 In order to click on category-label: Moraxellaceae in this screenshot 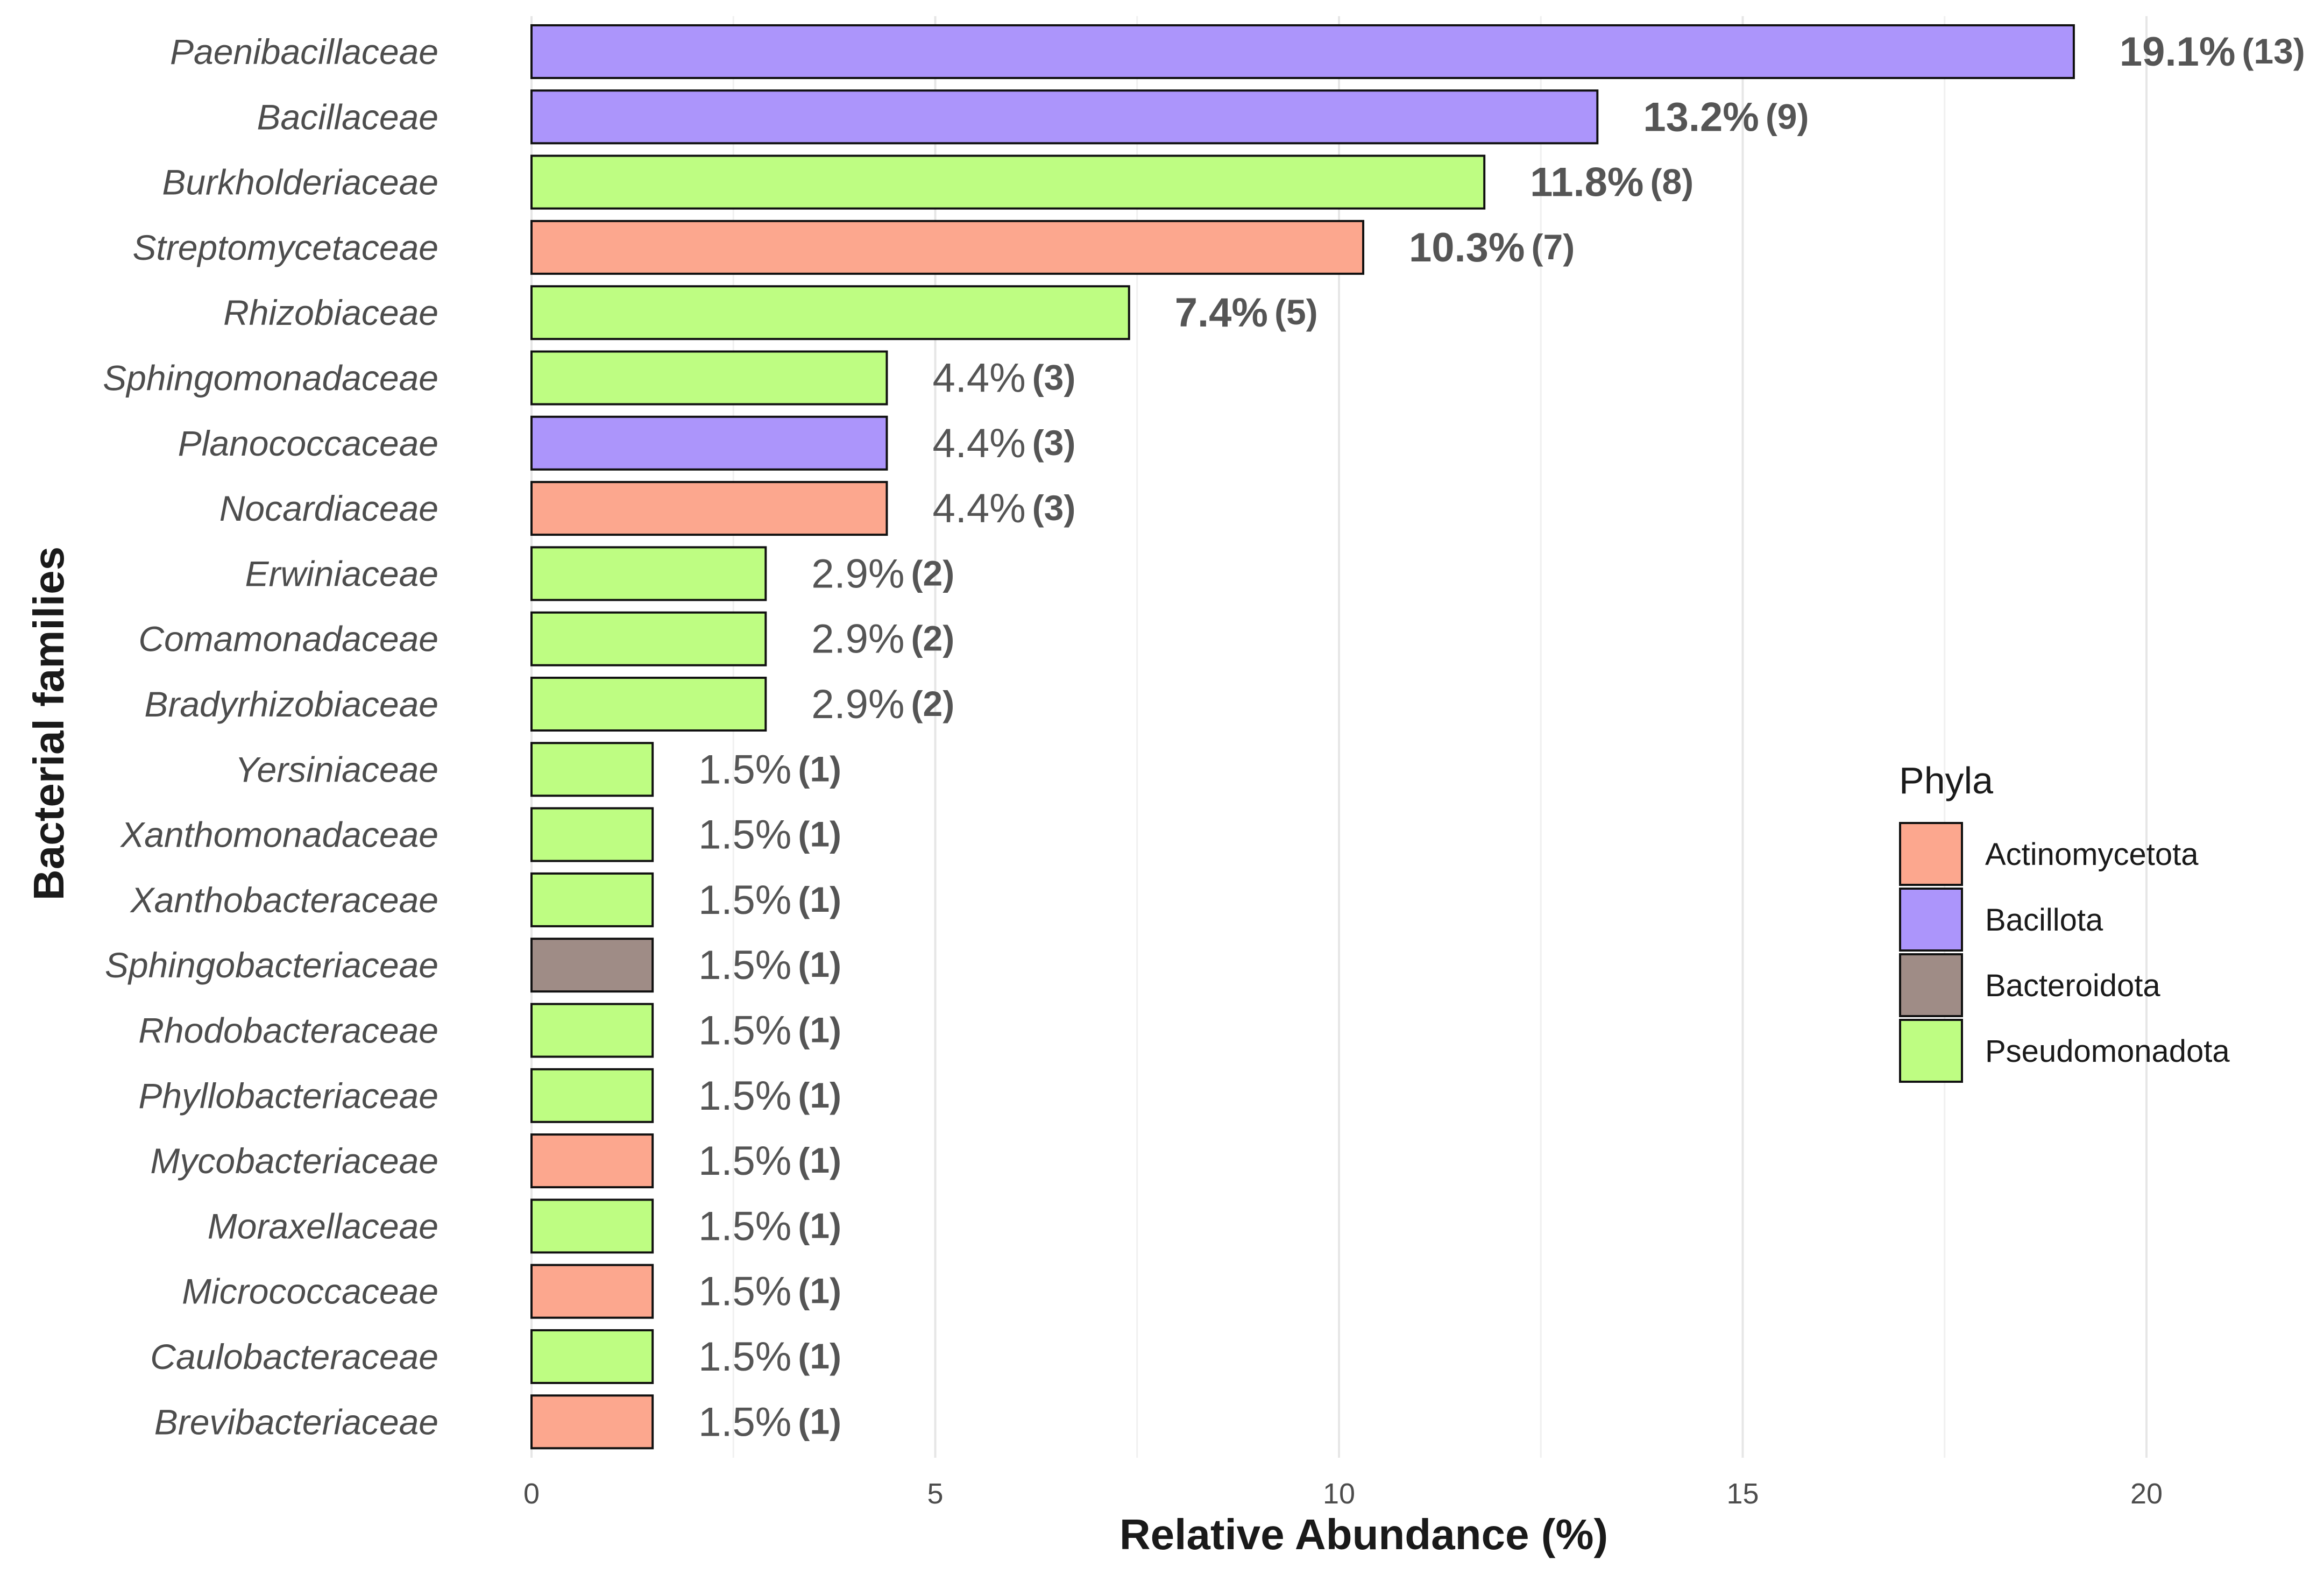, I will do `click(323, 1226)`.